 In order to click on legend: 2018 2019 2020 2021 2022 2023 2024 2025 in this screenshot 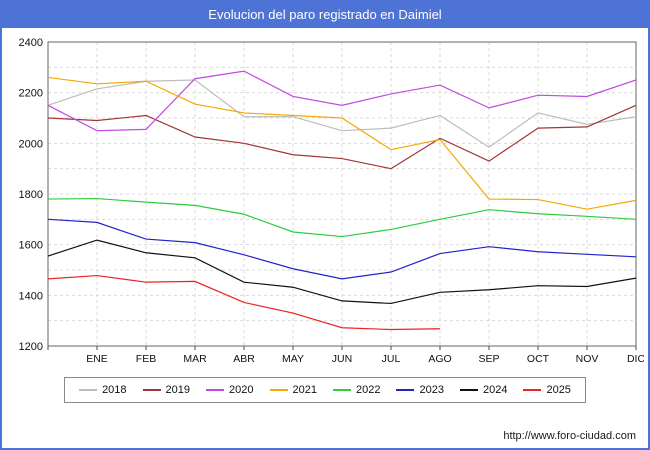, I will do `click(325, 390)`.